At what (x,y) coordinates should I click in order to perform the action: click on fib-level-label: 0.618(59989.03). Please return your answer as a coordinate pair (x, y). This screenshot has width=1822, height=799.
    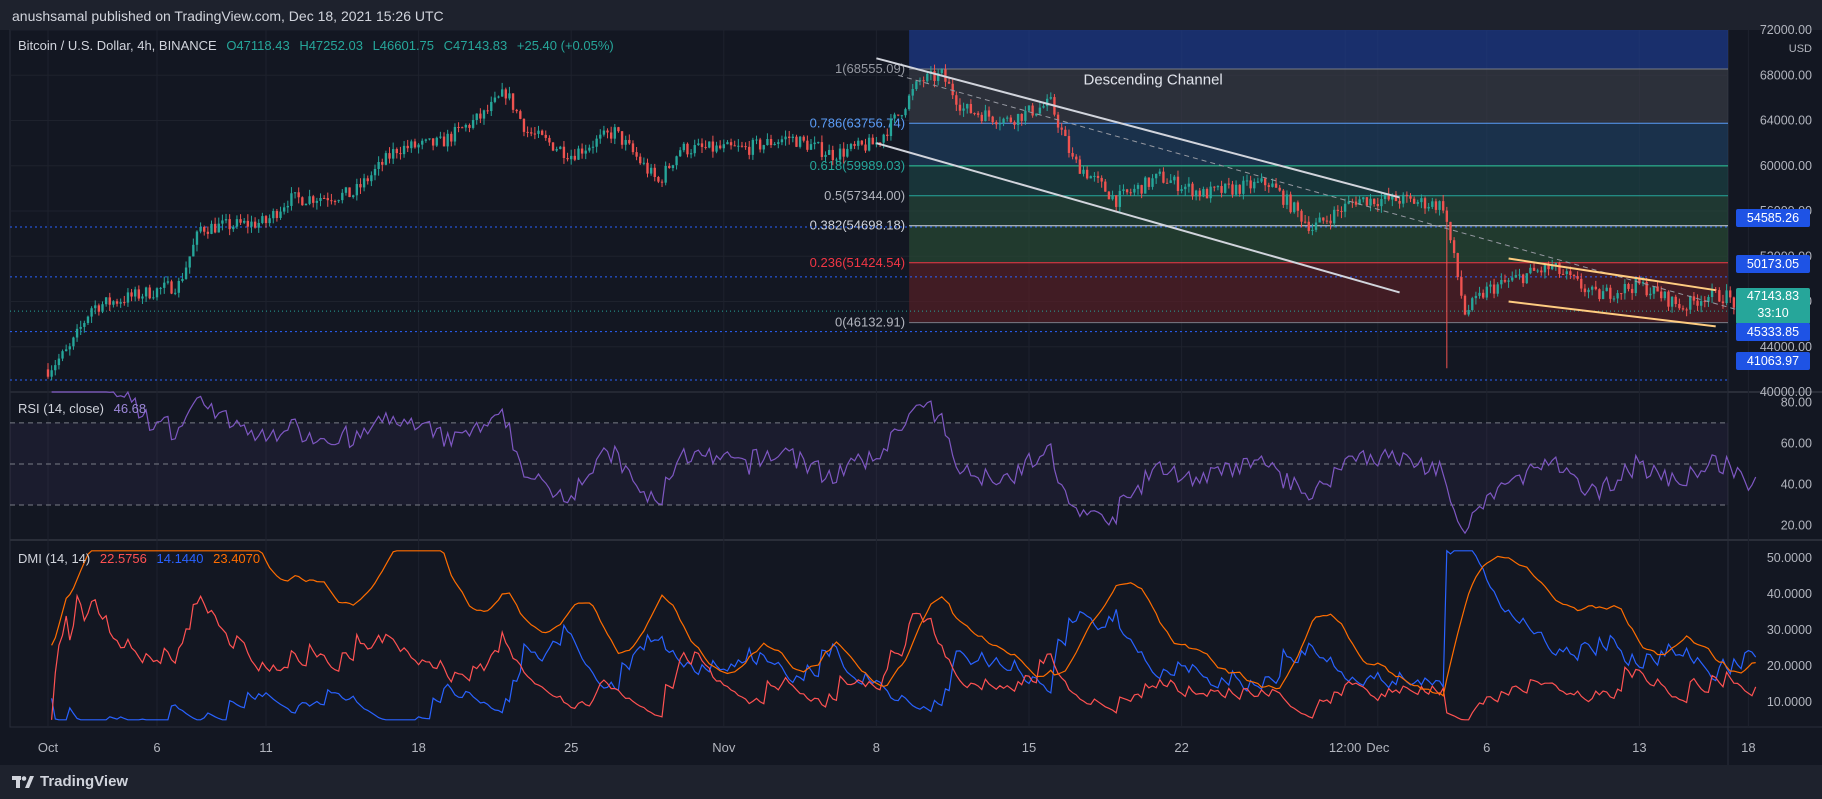
    Looking at the image, I should click on (857, 165).